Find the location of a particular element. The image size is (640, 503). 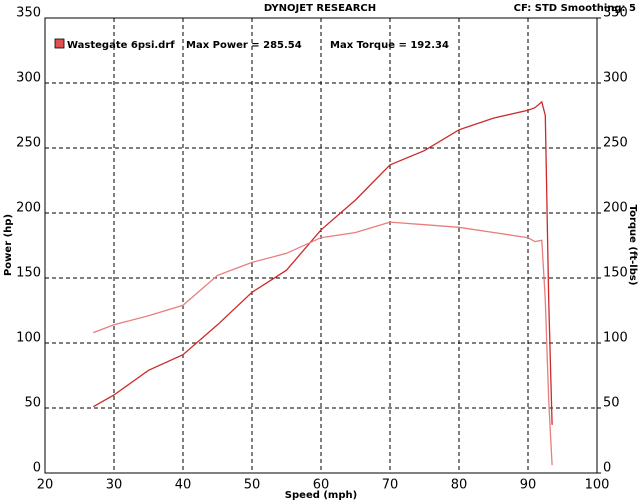

x-tick-label: 60 is located at coordinates (321, 485).